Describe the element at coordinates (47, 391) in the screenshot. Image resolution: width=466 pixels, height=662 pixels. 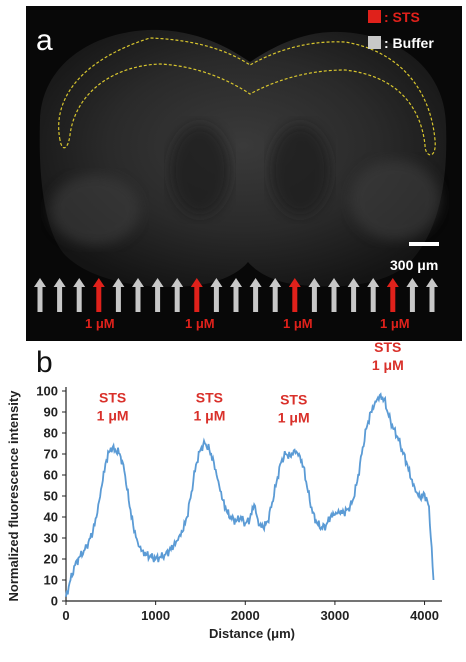
I see `y-tick-label: 100` at that location.